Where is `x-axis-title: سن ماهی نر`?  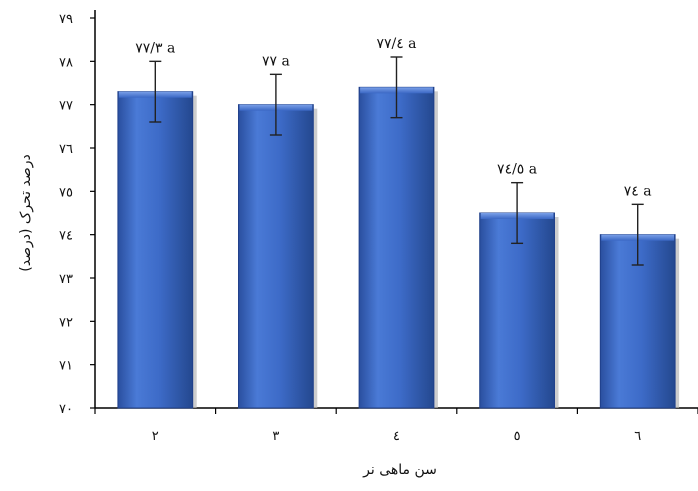
x-axis-title: سن ماهی نر is located at coordinates (399, 470).